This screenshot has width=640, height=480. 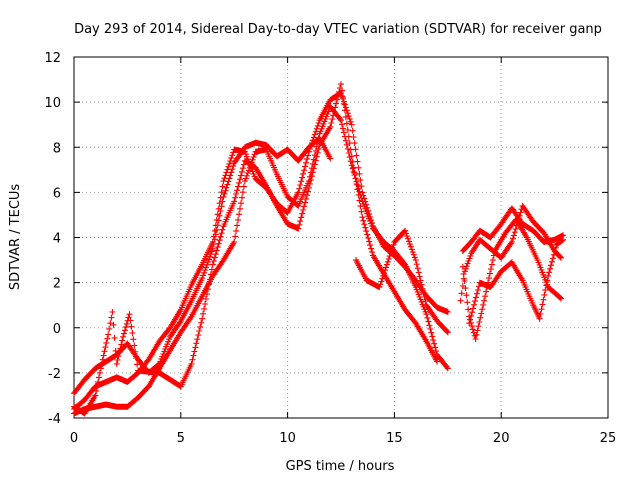 I want to click on x-tick-label: 0, so click(x=74, y=438).